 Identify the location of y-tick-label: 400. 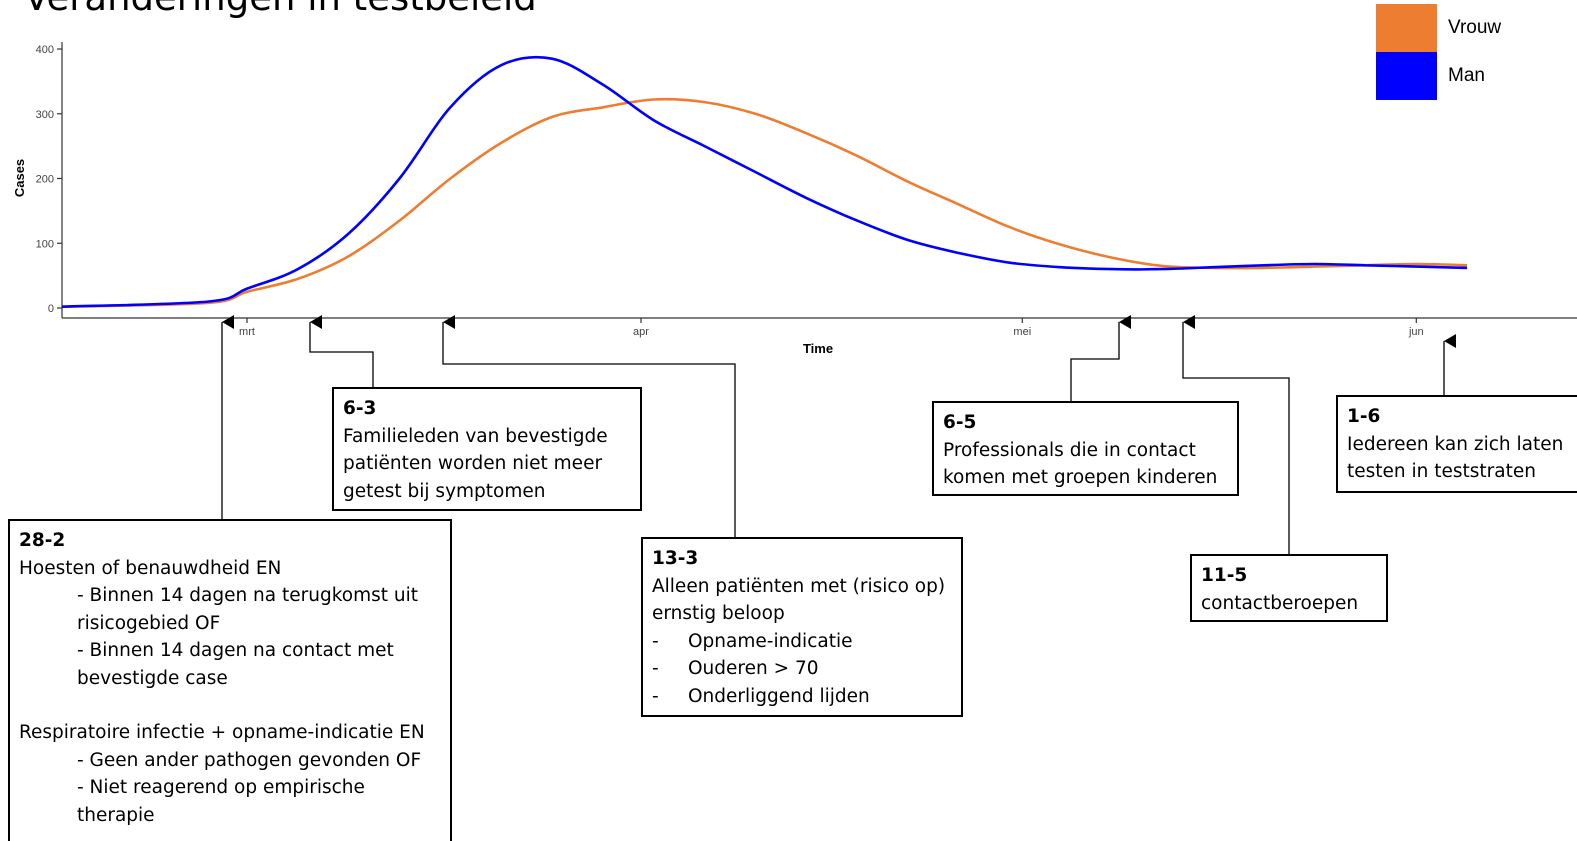
(45, 50).